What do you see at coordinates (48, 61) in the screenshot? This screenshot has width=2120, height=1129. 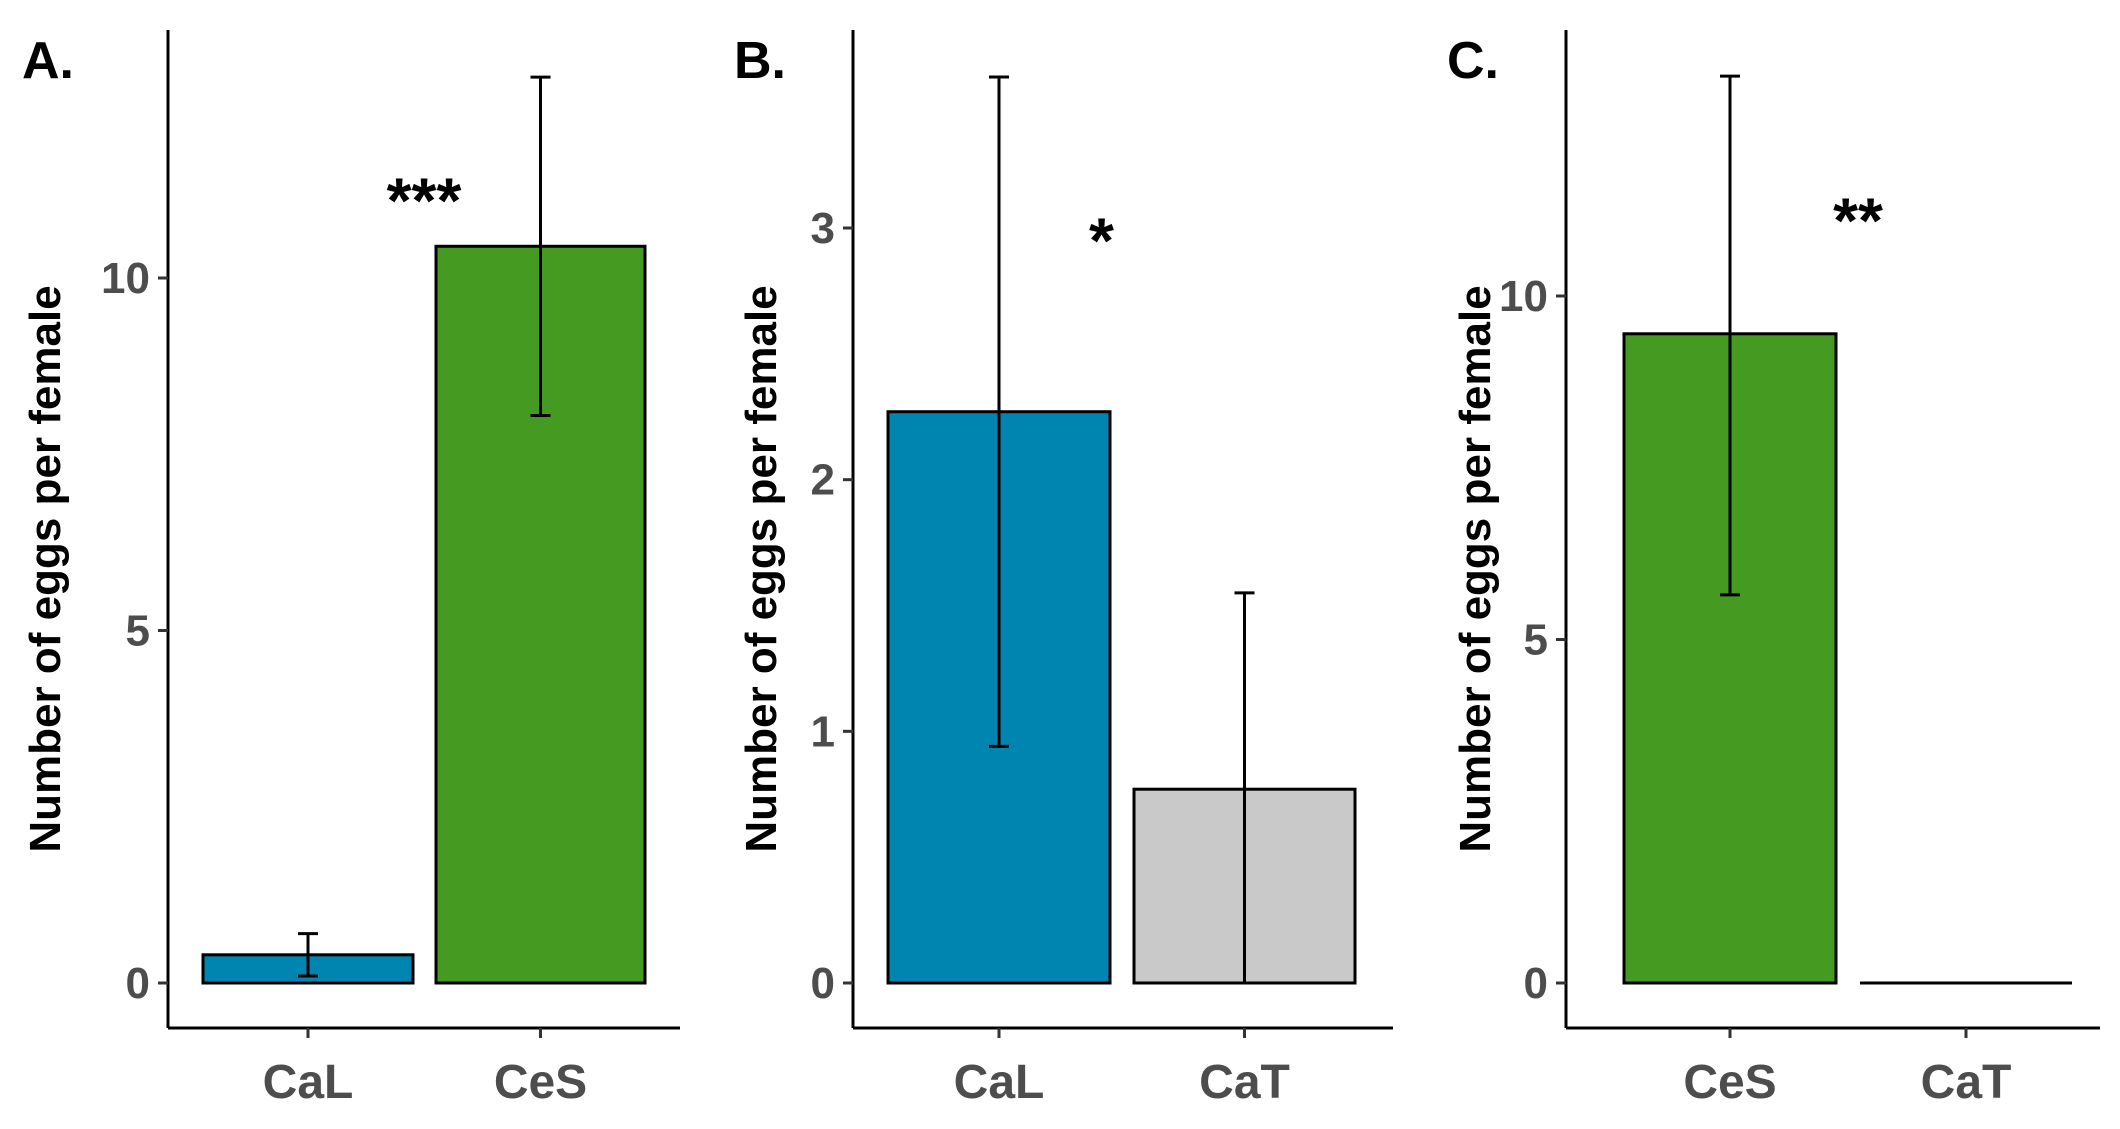 I see `panel-letter: A.` at bounding box center [48, 61].